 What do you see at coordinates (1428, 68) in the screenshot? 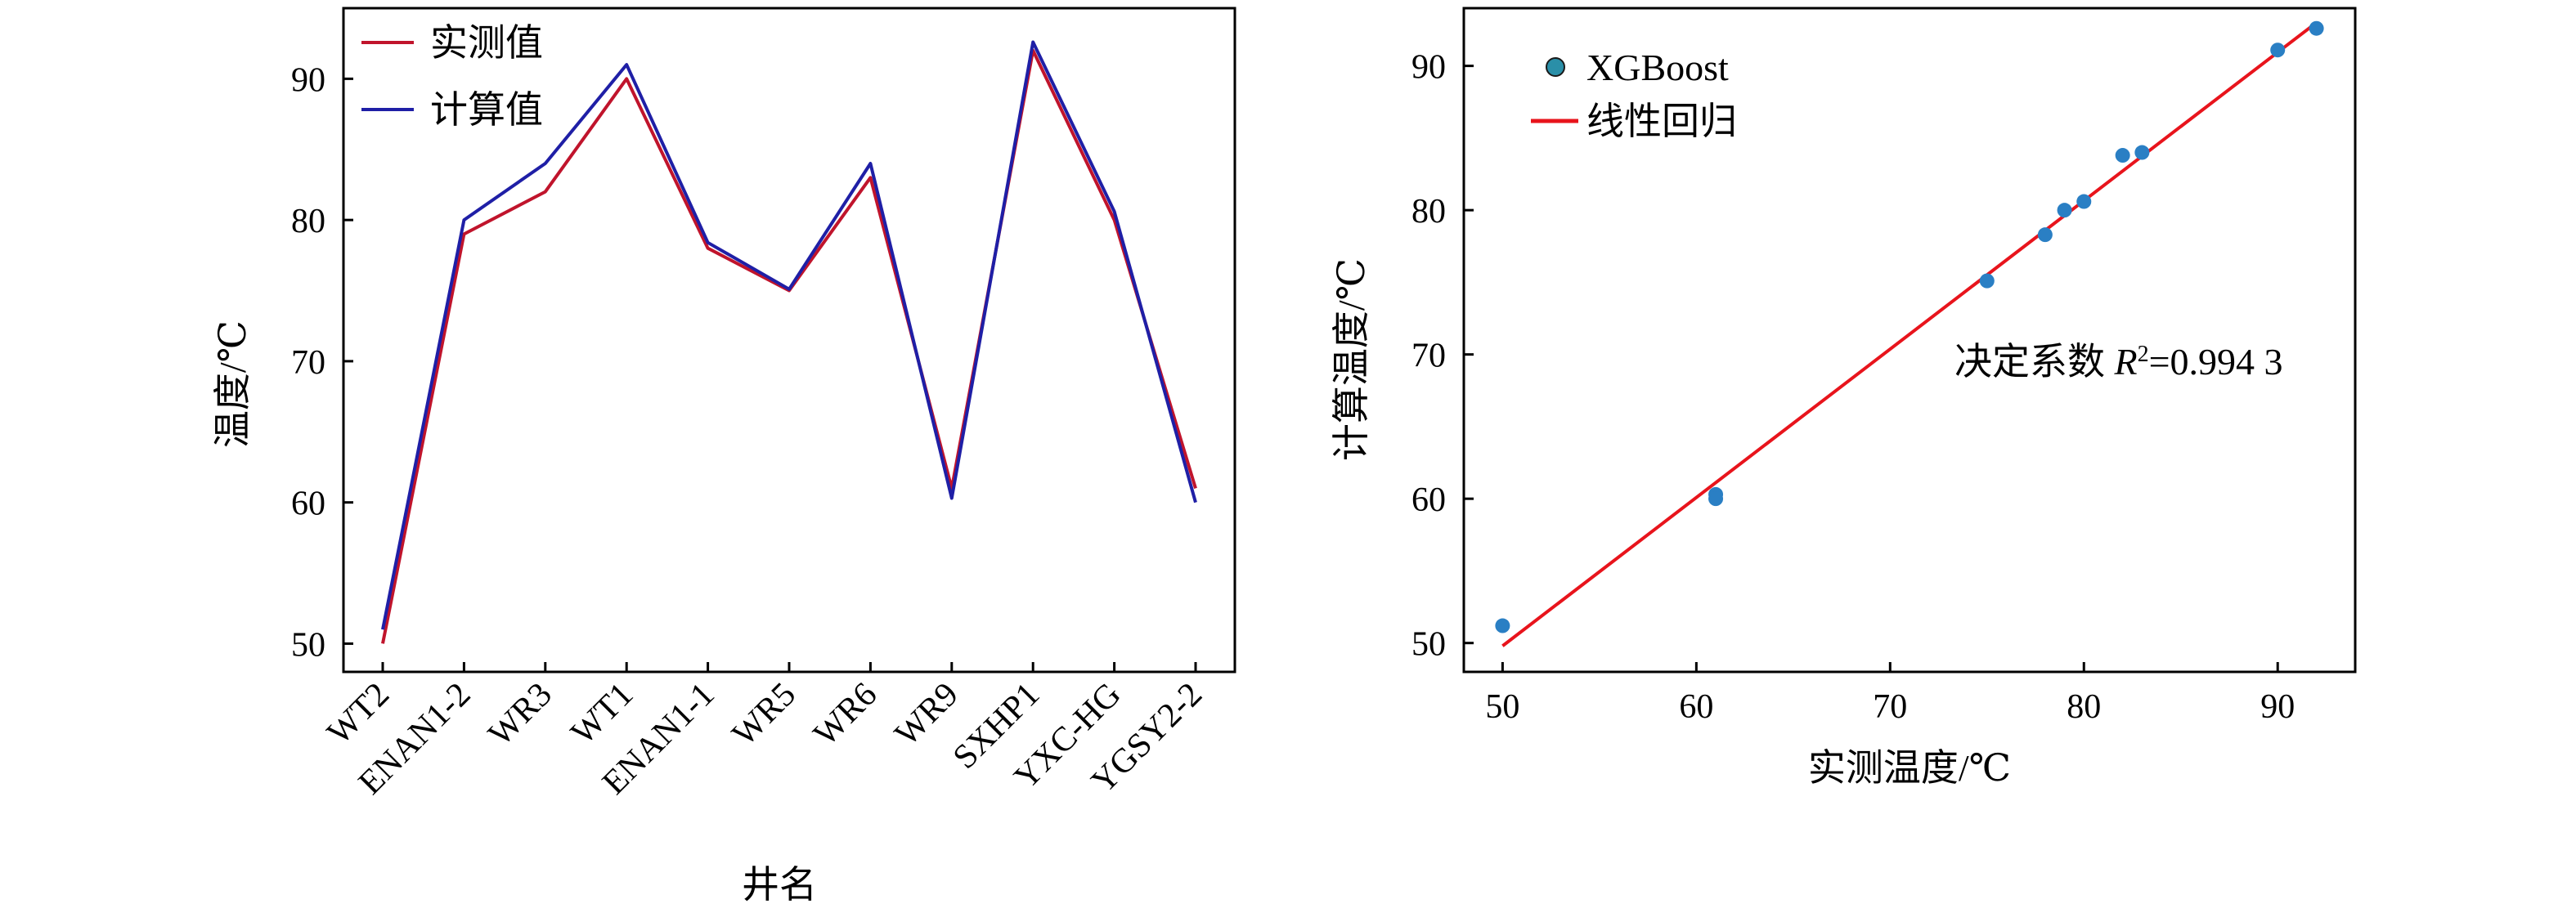
I see `scatter-chart-y-tick-label: 90` at bounding box center [1428, 68].